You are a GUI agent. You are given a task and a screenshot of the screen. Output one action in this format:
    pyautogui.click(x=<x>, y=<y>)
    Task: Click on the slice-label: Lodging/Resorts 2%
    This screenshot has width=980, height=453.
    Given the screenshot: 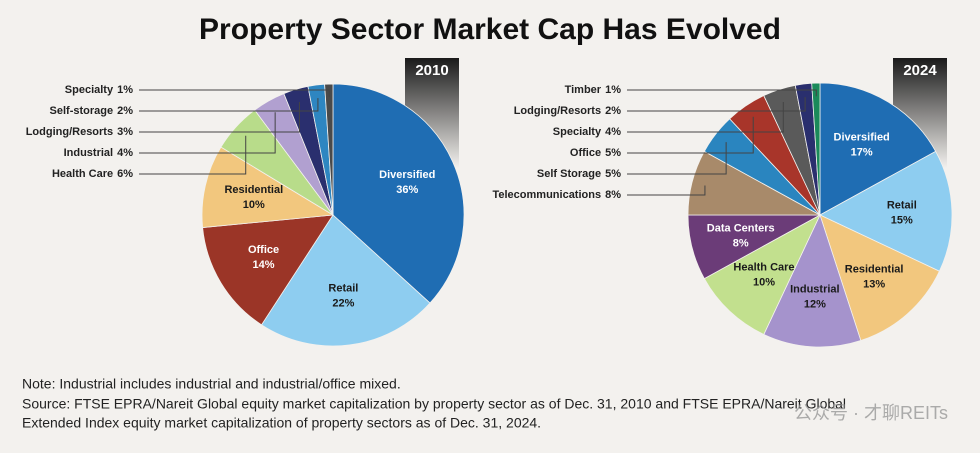 What is the action you would take?
    pyautogui.click(x=568, y=111)
    